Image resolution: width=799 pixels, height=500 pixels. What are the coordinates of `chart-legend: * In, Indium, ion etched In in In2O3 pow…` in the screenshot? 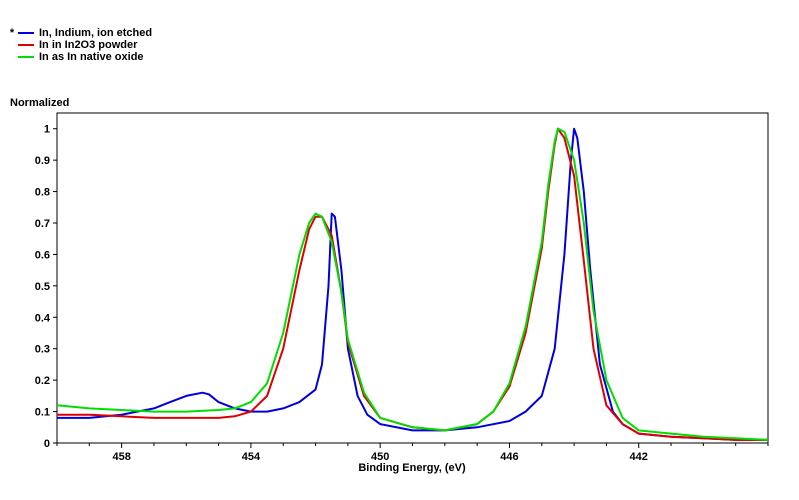 It's located at (79, 45).